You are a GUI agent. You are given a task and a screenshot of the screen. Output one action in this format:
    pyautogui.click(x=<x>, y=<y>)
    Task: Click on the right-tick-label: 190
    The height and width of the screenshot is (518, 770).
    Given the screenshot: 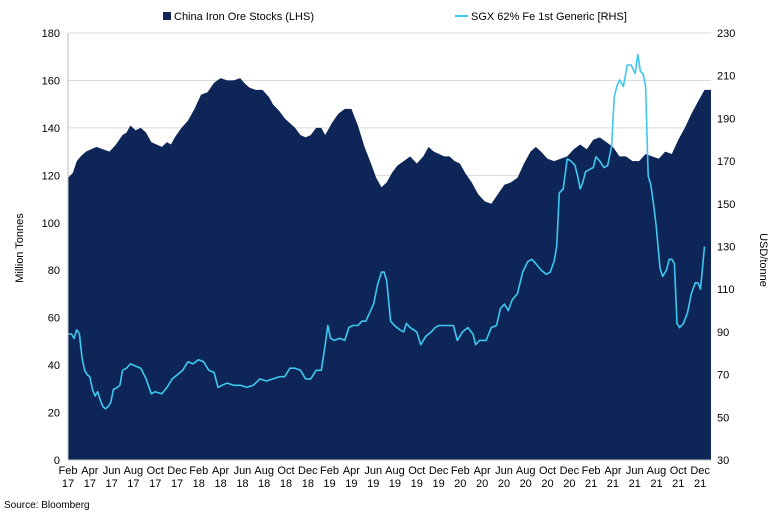 What is the action you would take?
    pyautogui.click(x=726, y=119)
    